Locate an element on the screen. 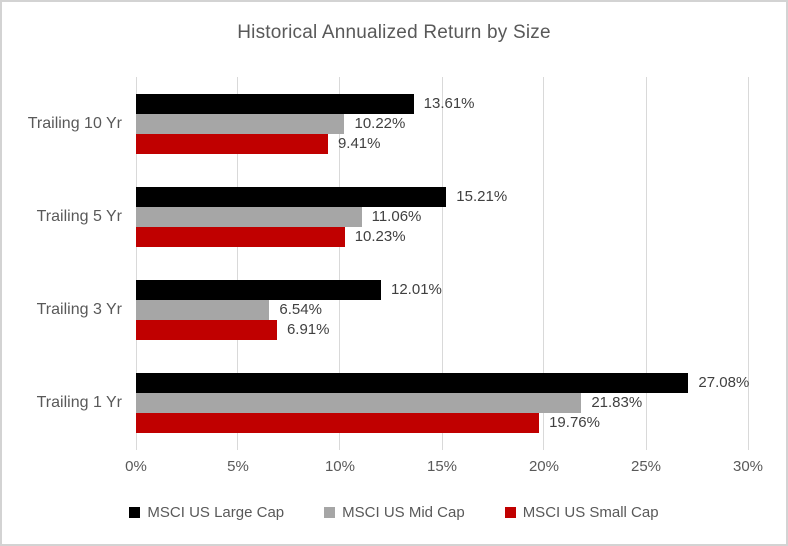 Image resolution: width=788 pixels, height=546 pixels. data-label: 21.83% is located at coordinates (617, 403).